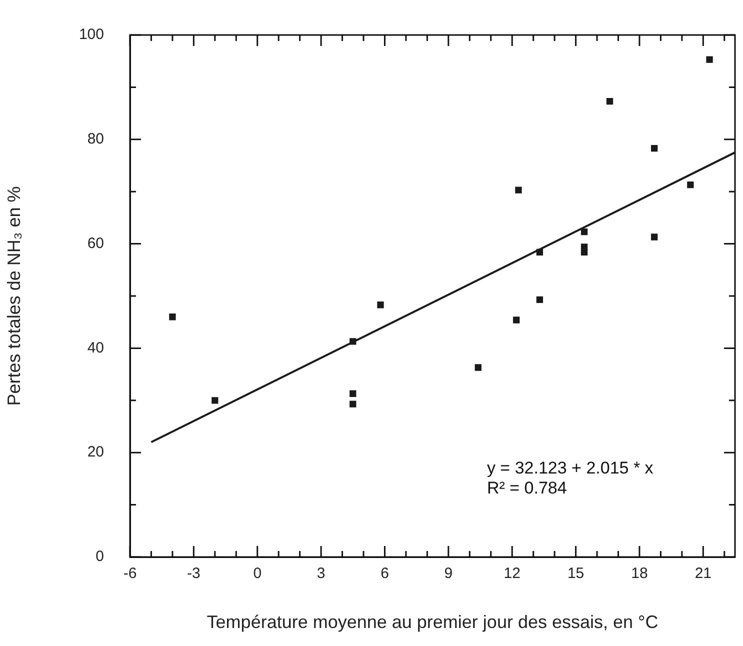 The height and width of the screenshot is (646, 743). I want to click on y-tick-label: 60, so click(95, 243).